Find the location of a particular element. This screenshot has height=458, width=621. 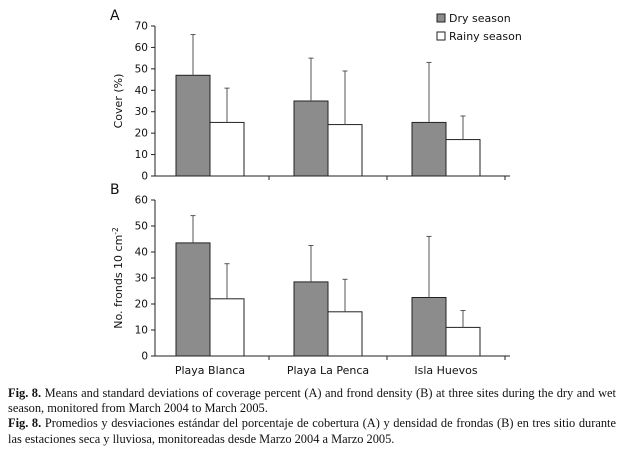

y-axis-label-superscript: -2 is located at coordinates (115, 231).